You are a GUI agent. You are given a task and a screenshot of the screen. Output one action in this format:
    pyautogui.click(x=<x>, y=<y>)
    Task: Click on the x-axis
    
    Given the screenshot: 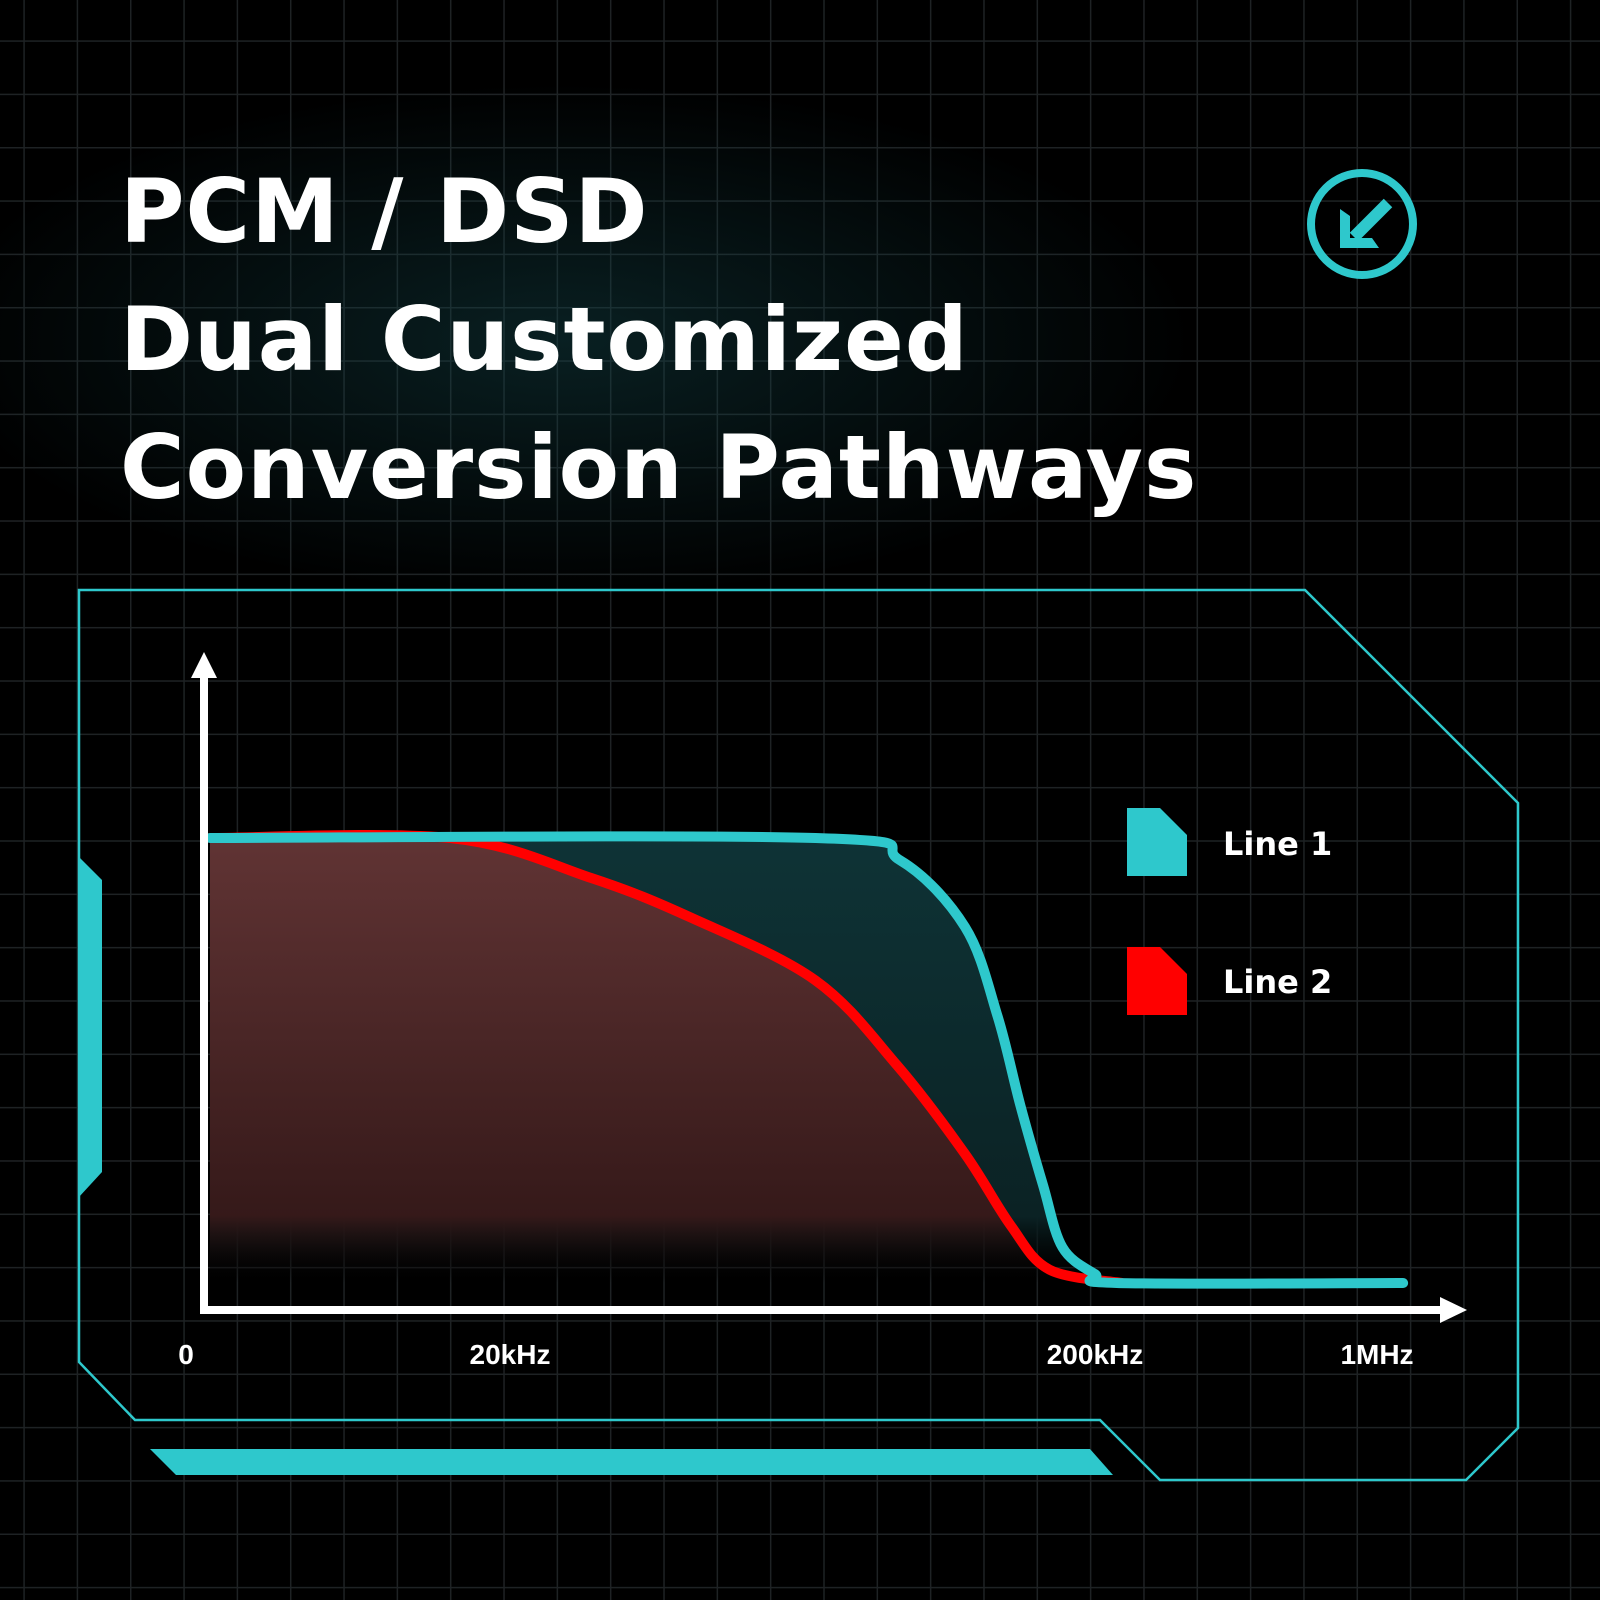 What is the action you would take?
    pyautogui.click(x=833, y=1310)
    